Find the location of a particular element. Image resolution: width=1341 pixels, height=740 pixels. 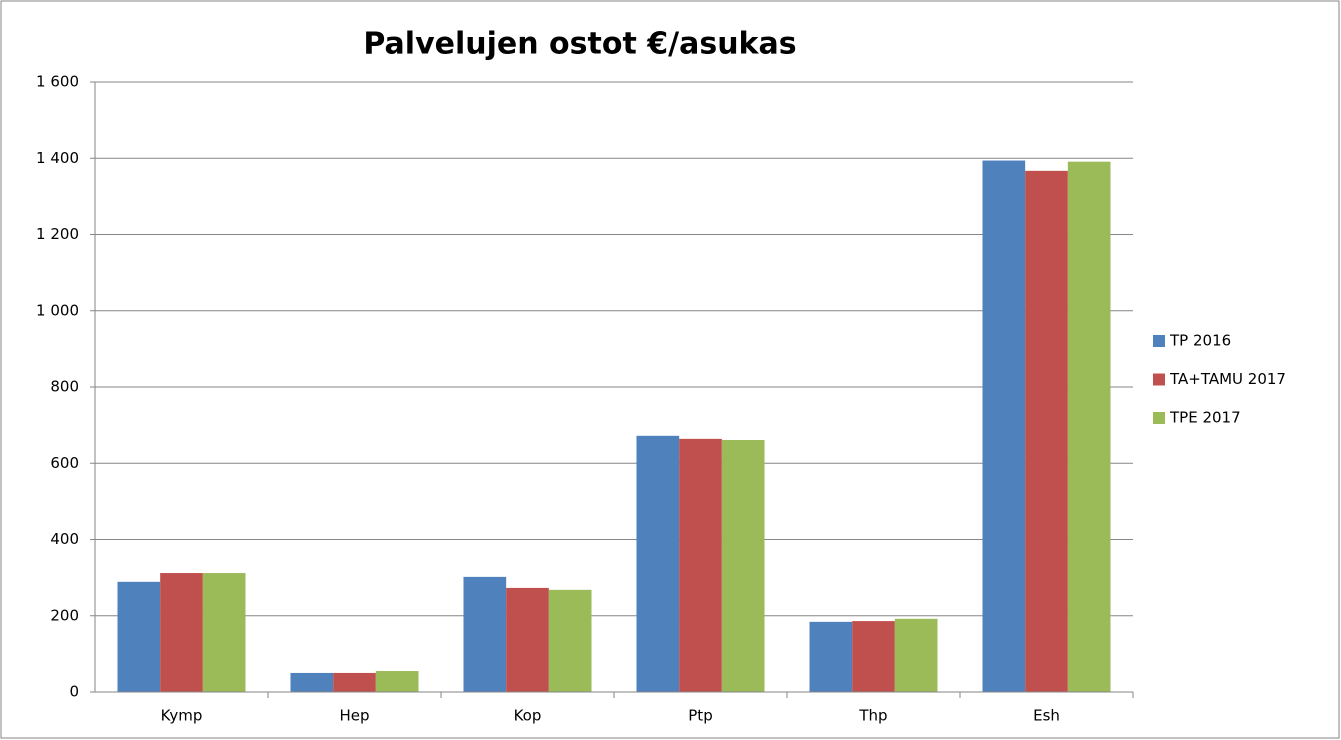

y-tick-label: 1 200 is located at coordinates (57, 234).